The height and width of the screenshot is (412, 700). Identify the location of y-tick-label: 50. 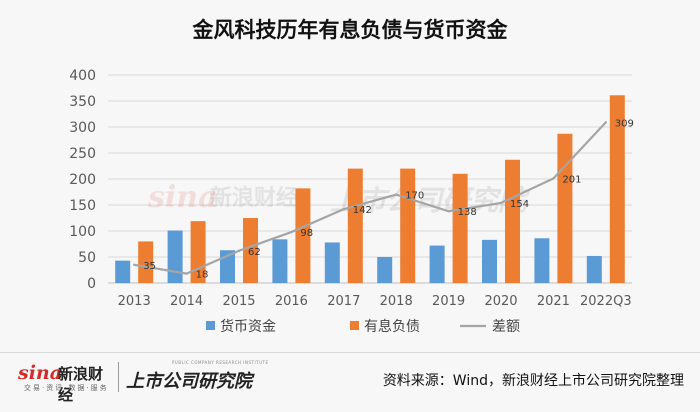
(87, 258).